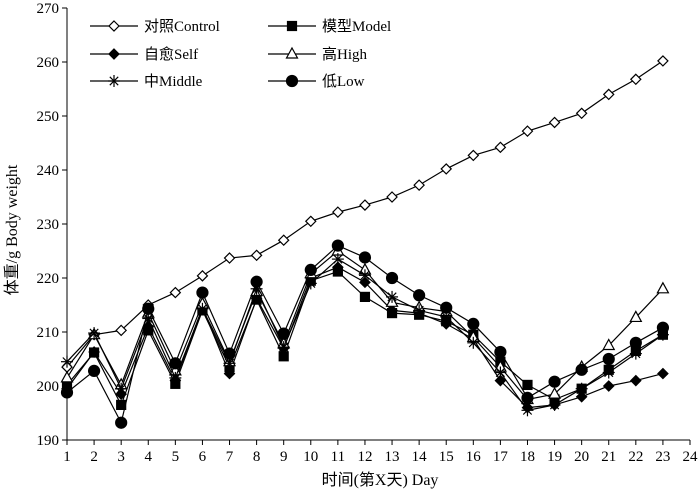 Image resolution: width=700 pixels, height=491 pixels. I want to click on x-tick-label: 12, so click(364, 457).